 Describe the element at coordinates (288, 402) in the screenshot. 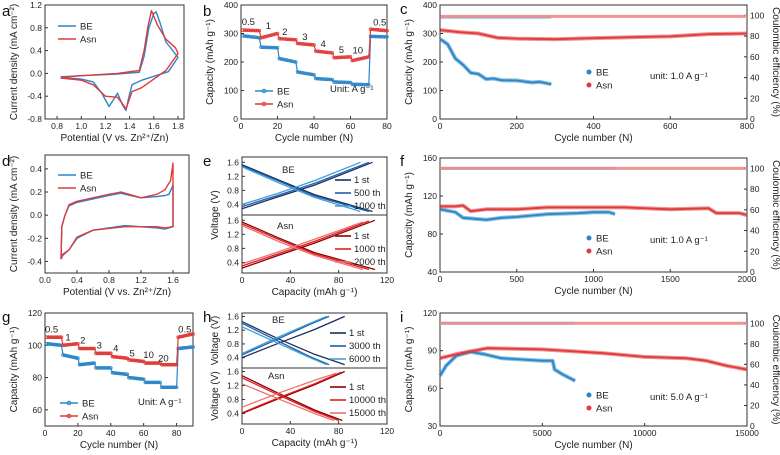

I see `discharge-curve` at that location.